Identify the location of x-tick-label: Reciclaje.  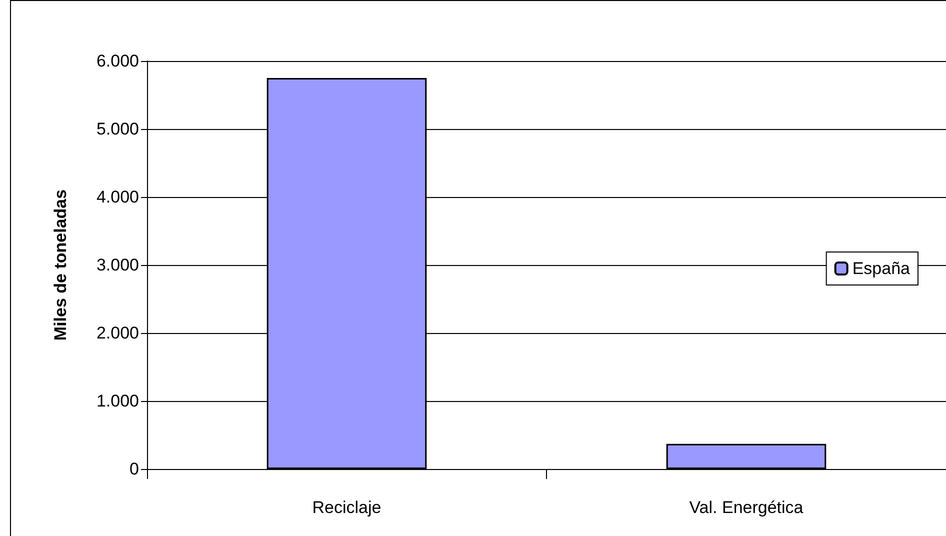
(347, 507).